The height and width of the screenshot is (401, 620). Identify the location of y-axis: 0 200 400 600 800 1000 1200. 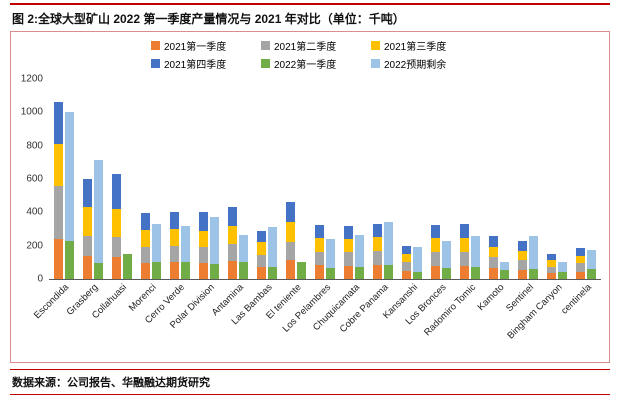
(33, 179).